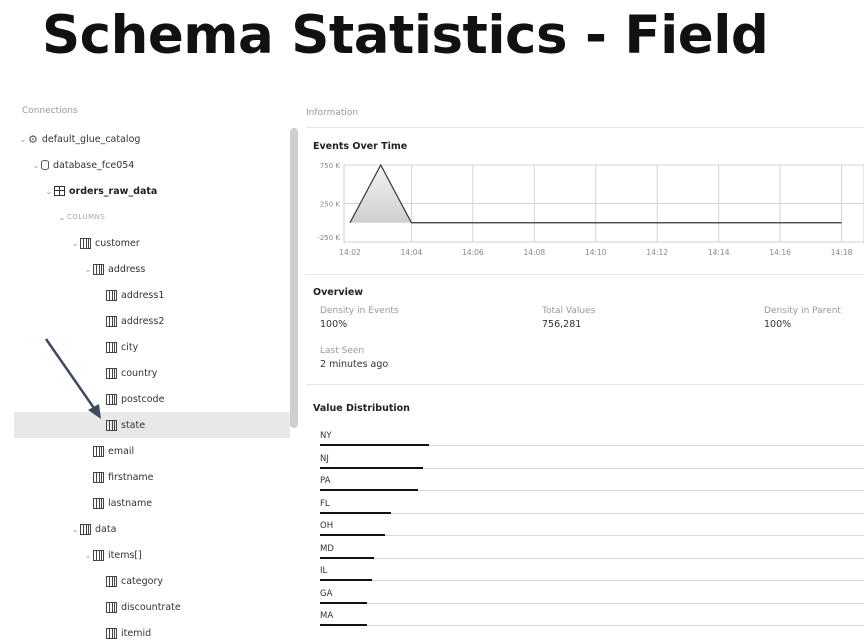 The height and width of the screenshot is (643, 864). What do you see at coordinates (143, 321) in the screenshot?
I see `tree-item-label: address2` at bounding box center [143, 321].